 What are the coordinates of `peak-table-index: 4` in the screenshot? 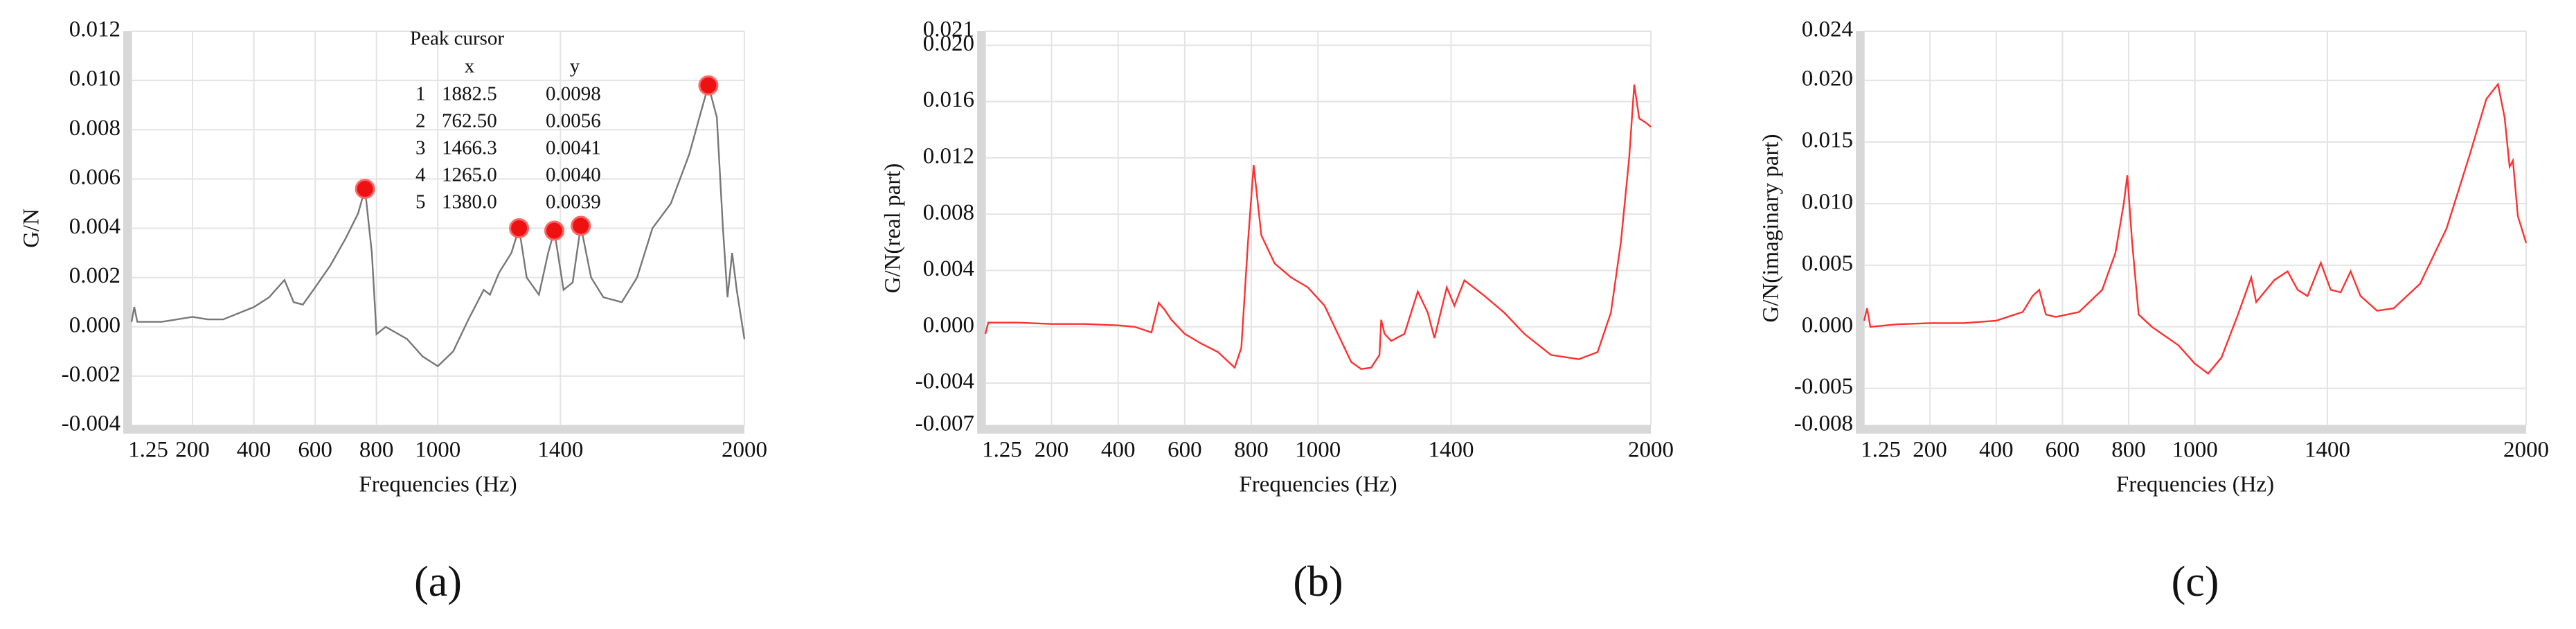 It's located at (421, 175).